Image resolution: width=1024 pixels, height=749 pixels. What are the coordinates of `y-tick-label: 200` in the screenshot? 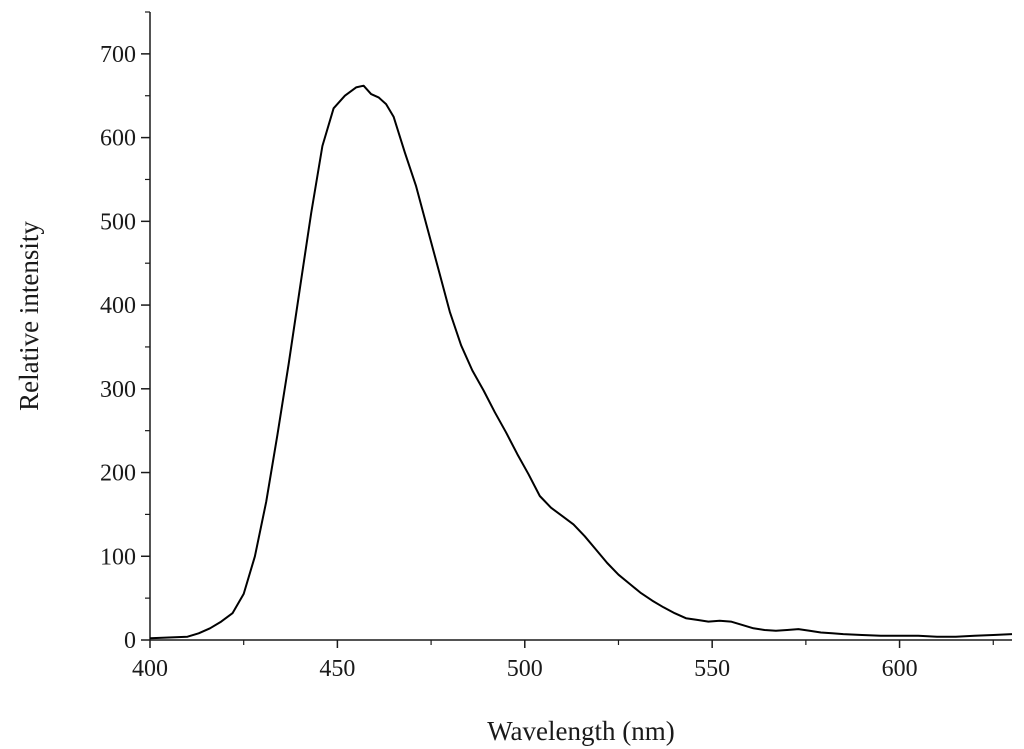 It's located at (118, 474).